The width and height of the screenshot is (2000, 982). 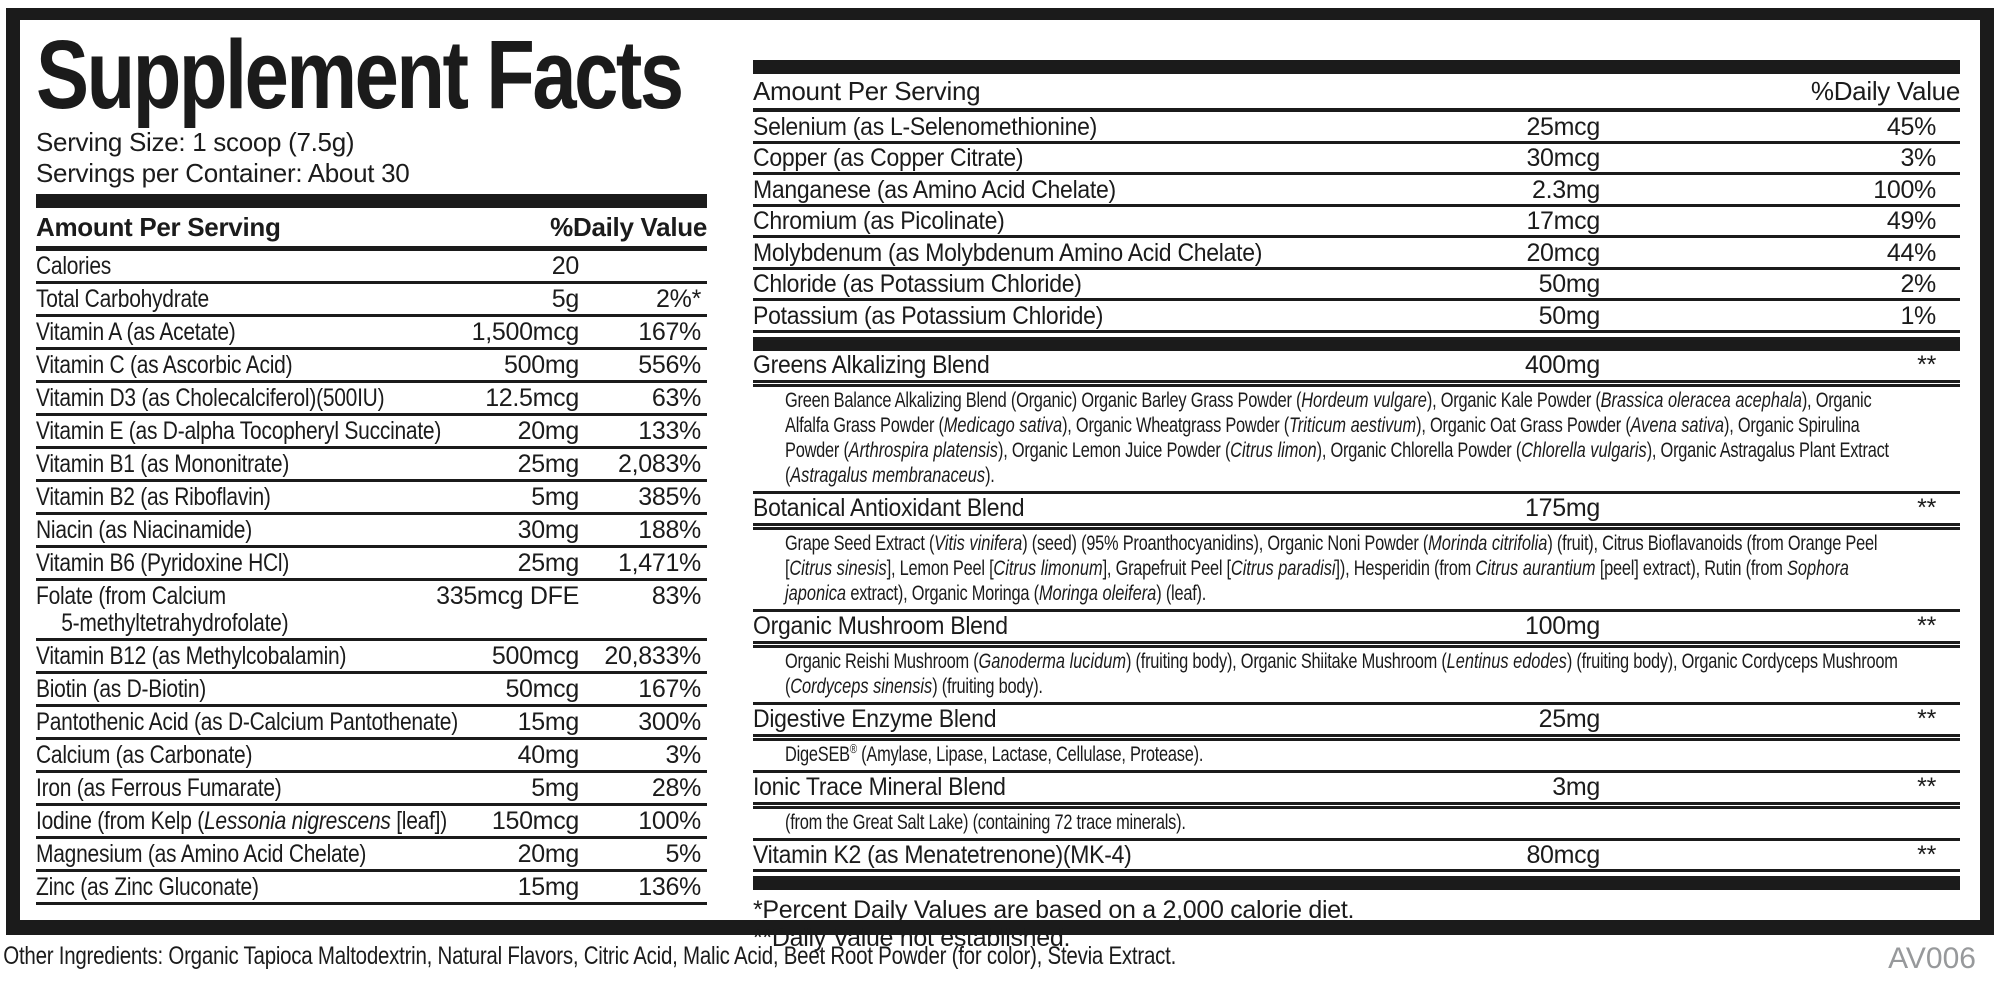 I want to click on nutrient-daily-value: 2,083%, so click(x=659, y=464).